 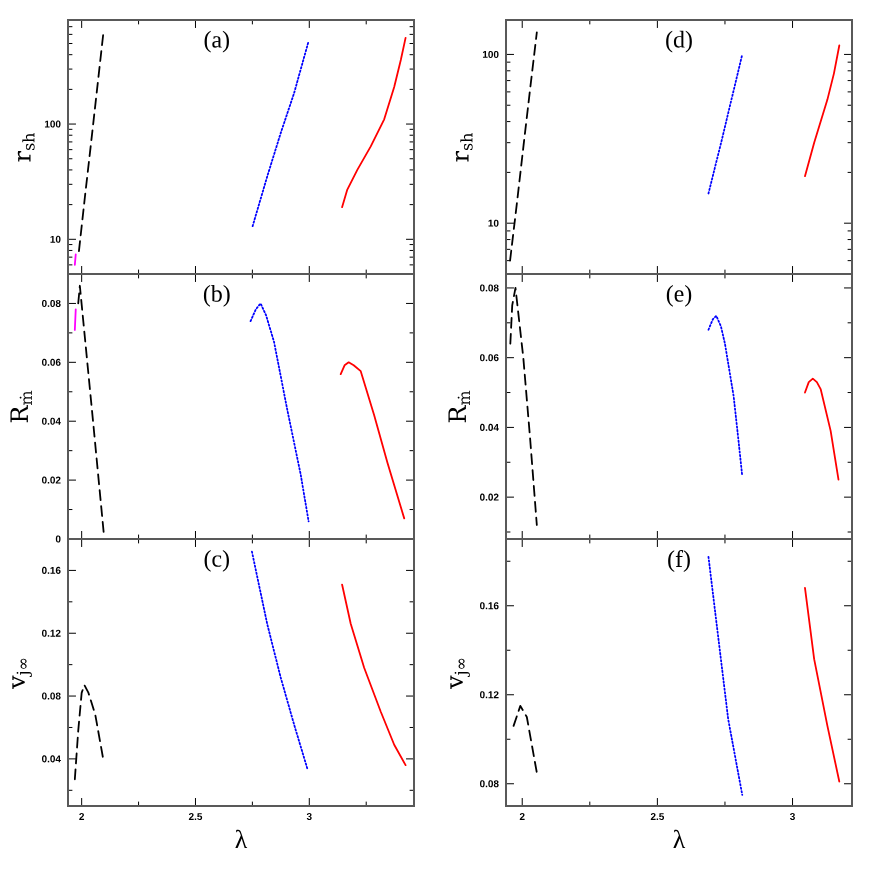 I want to click on annotation: (e), so click(x=679, y=296).